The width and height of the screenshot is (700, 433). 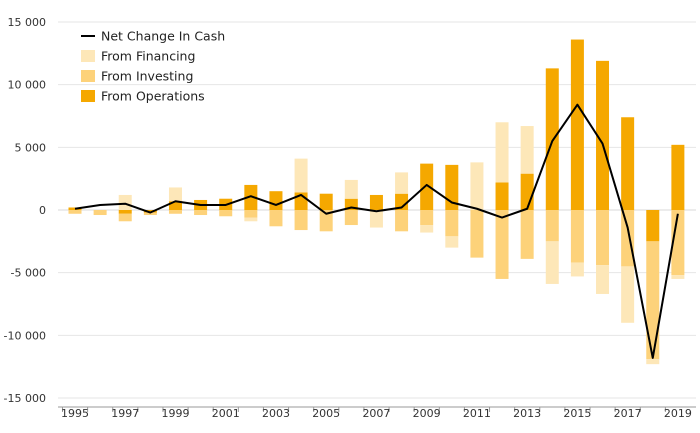 I want to click on y-tick-label: 0, so click(x=42, y=210).